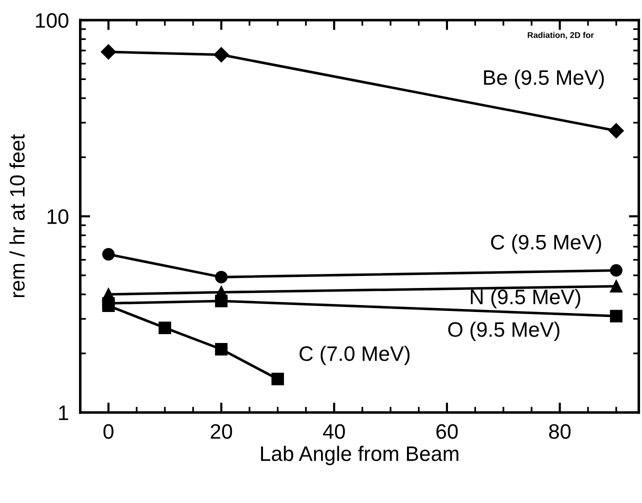 The width and height of the screenshot is (642, 503). I want to click on annotation: Radiation, 2D for, so click(561, 36).